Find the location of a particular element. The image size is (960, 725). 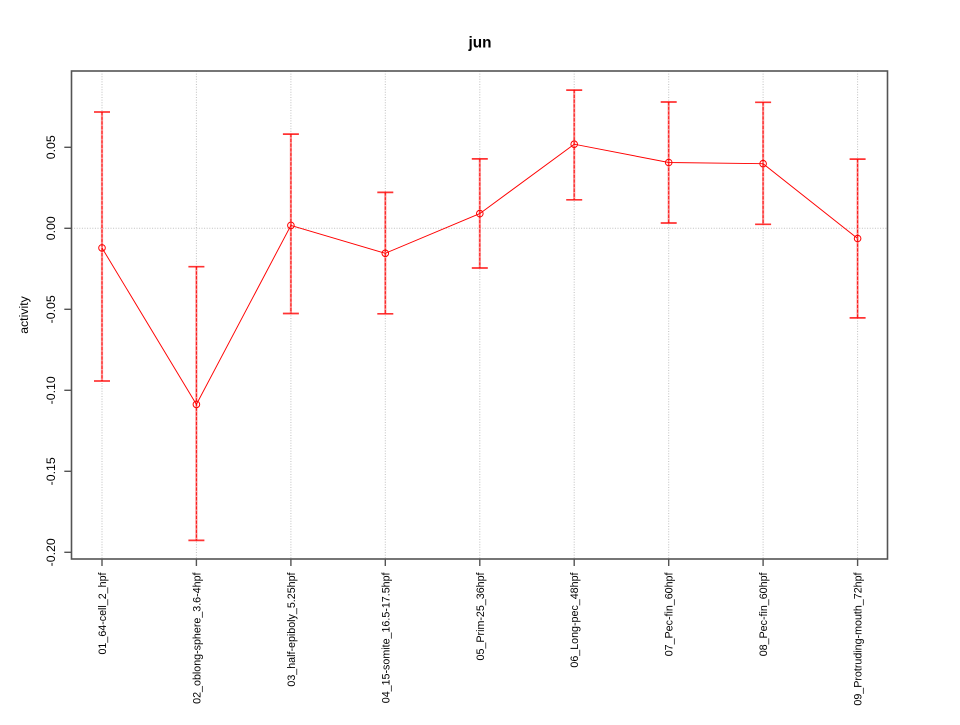

svg-text: 04_15-somite_16.5-17.5hpf is located at coordinates (386, 637).